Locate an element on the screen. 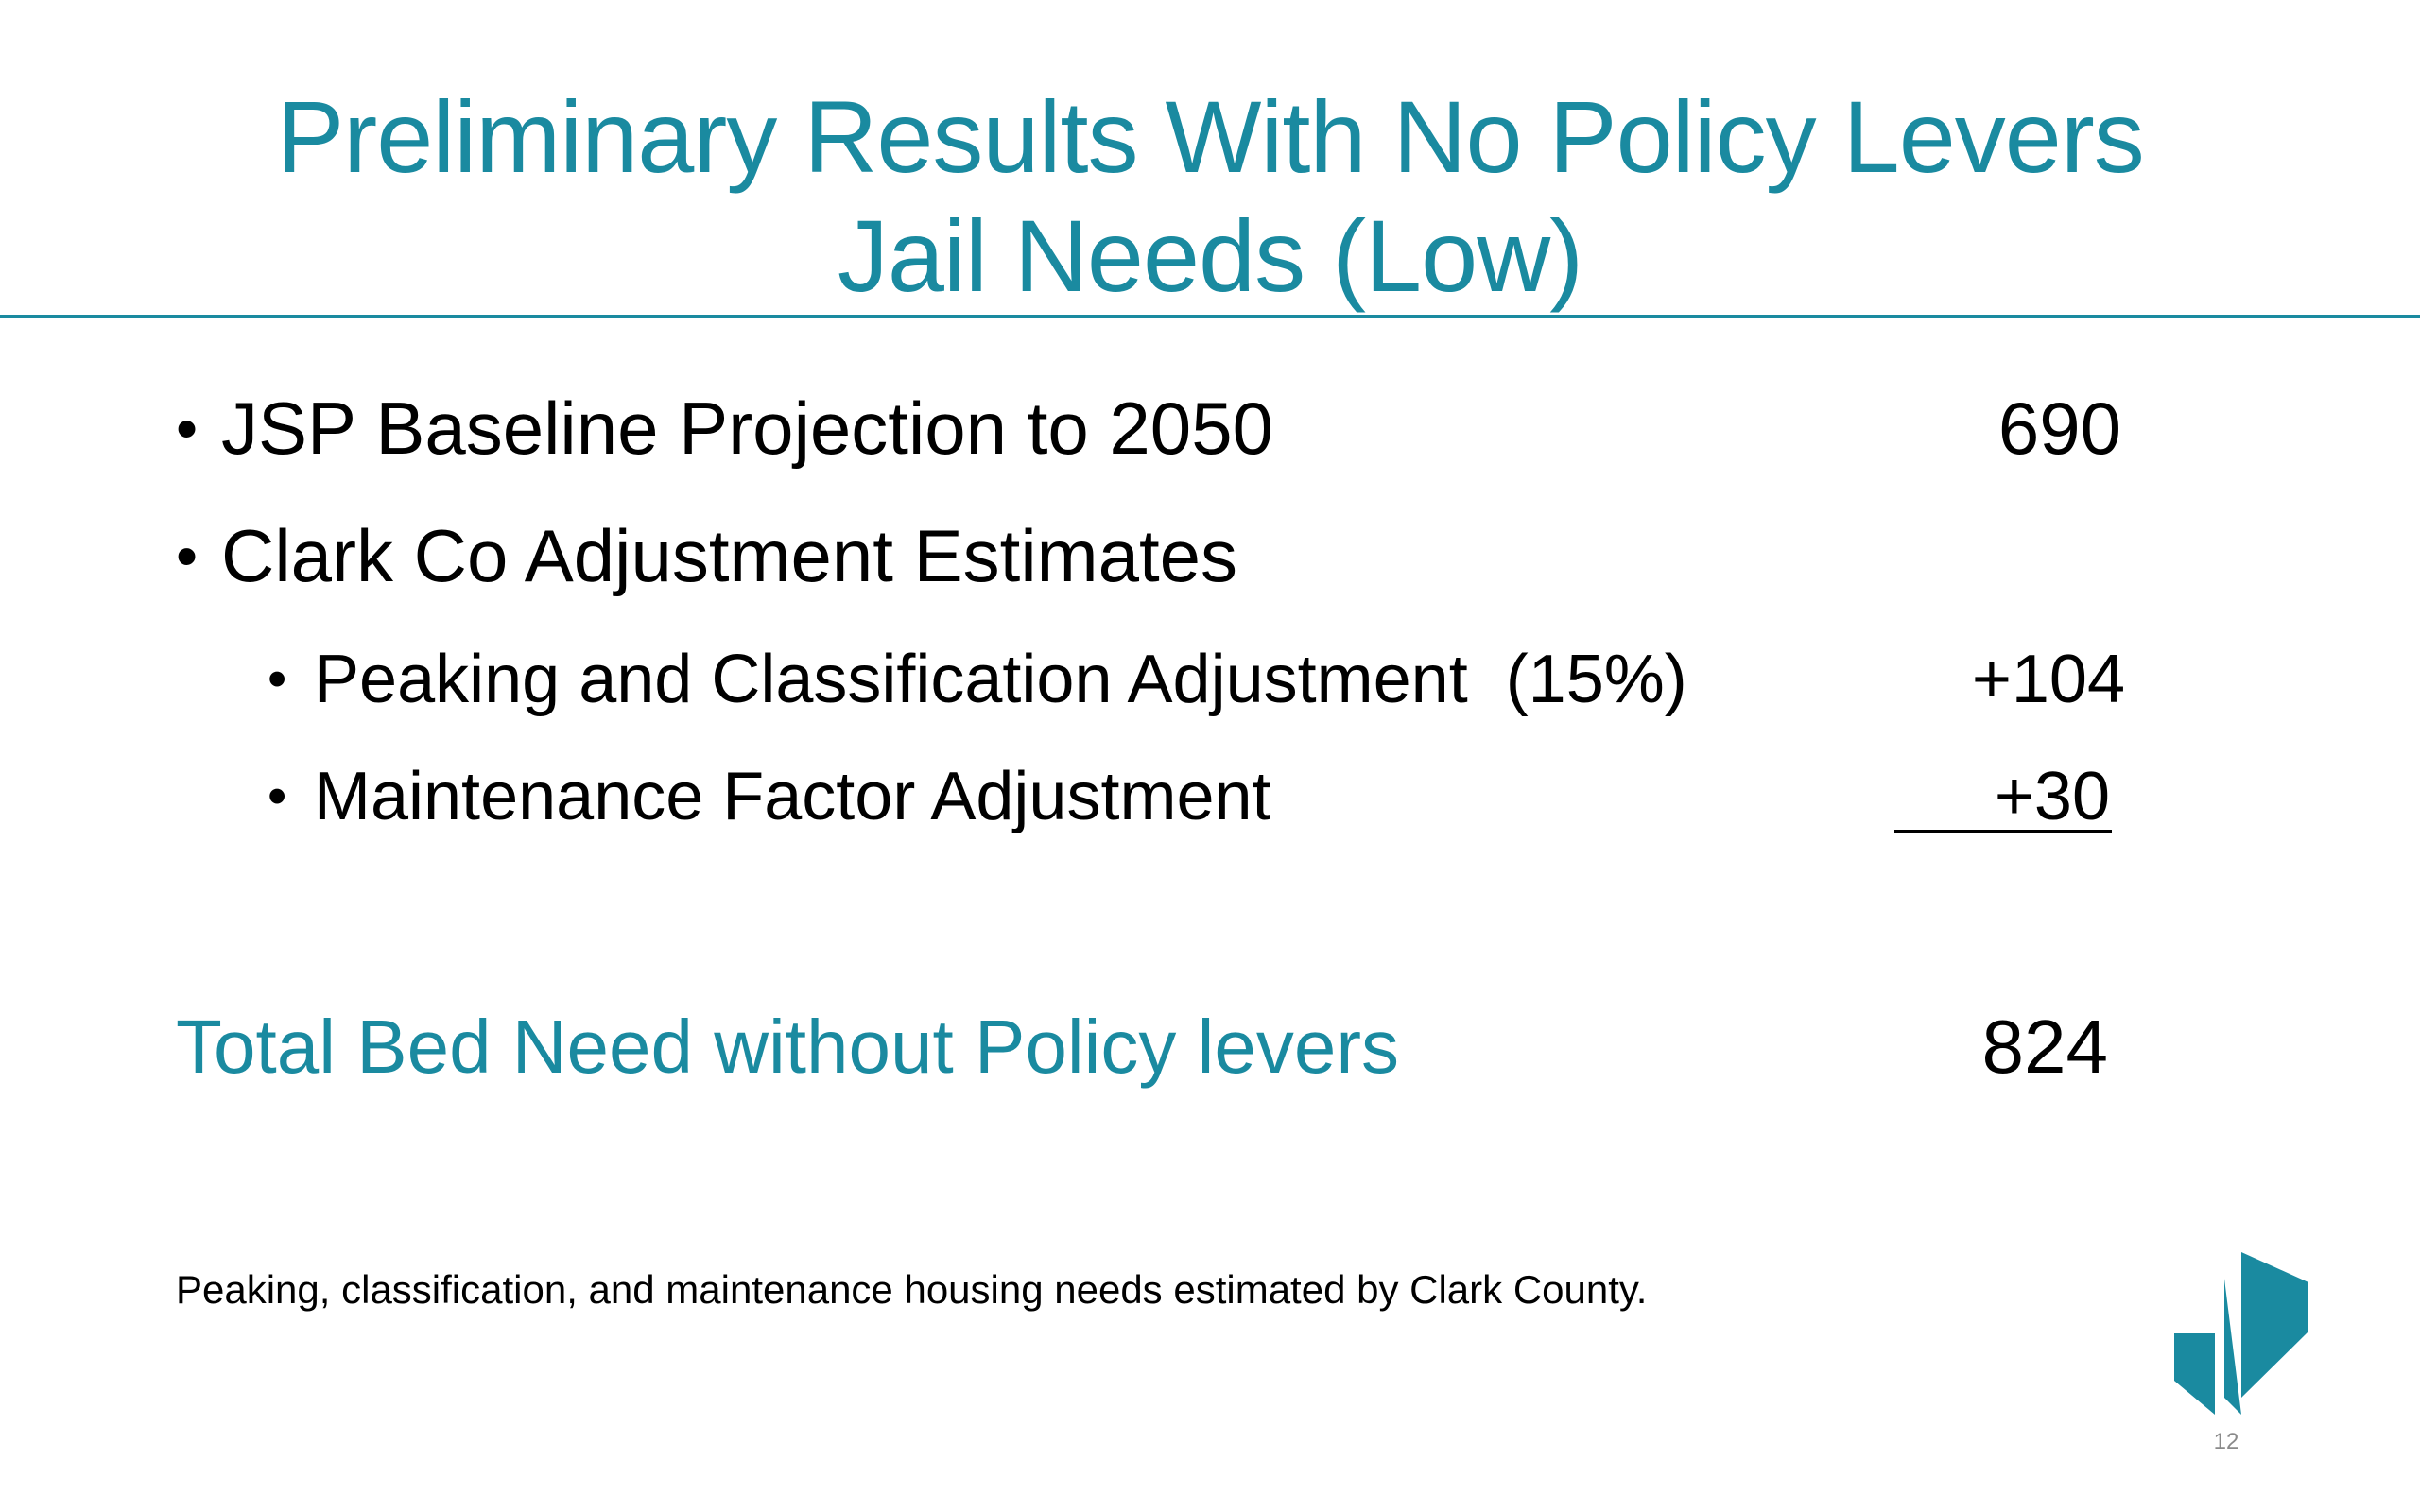 The height and width of the screenshot is (1512, 2420). list-item-baseline: • JSP Baseline Projection to 2050 690 is located at coordinates (1210, 428).